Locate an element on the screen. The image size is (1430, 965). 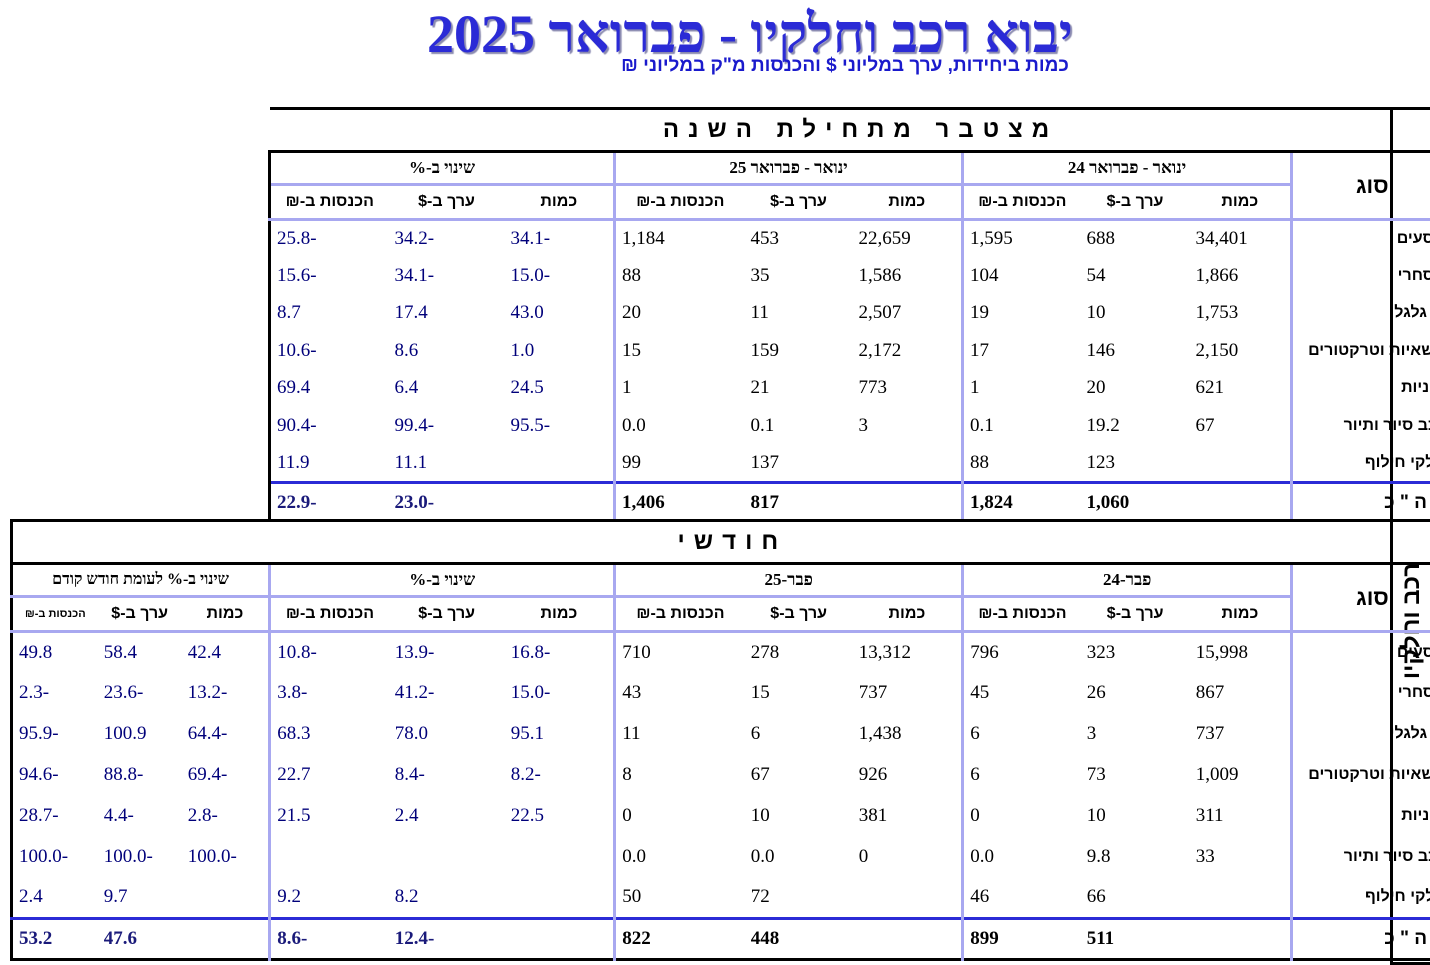
ytd-col-value-change: ערך ב-$ is located at coordinates (447, 202).